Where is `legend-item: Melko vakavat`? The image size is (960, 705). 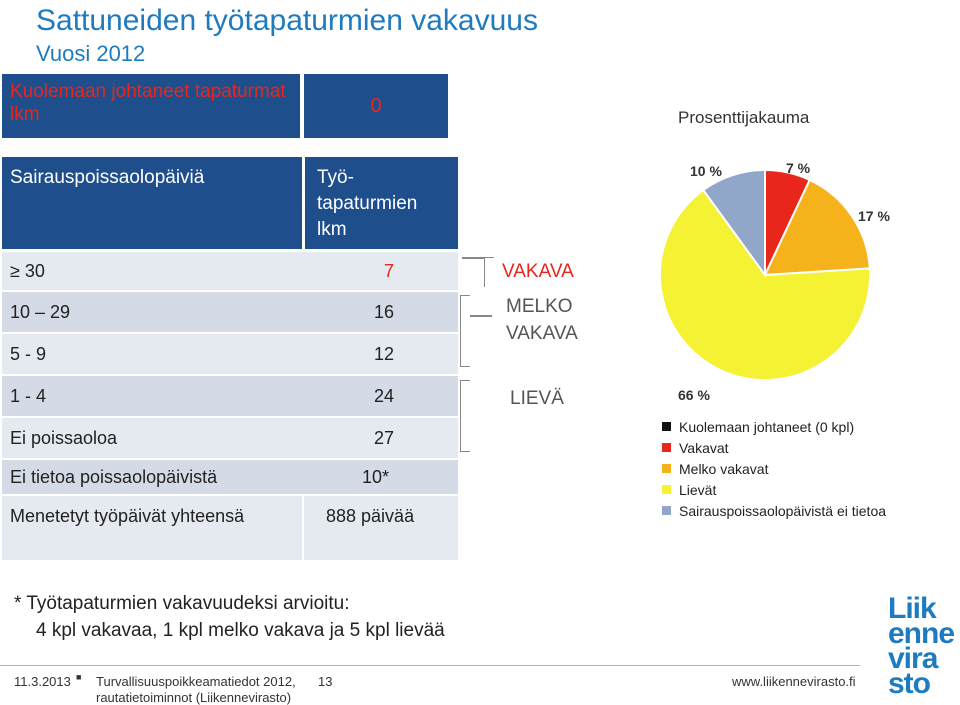 legend-item: Melko vakavat is located at coordinates (774, 468).